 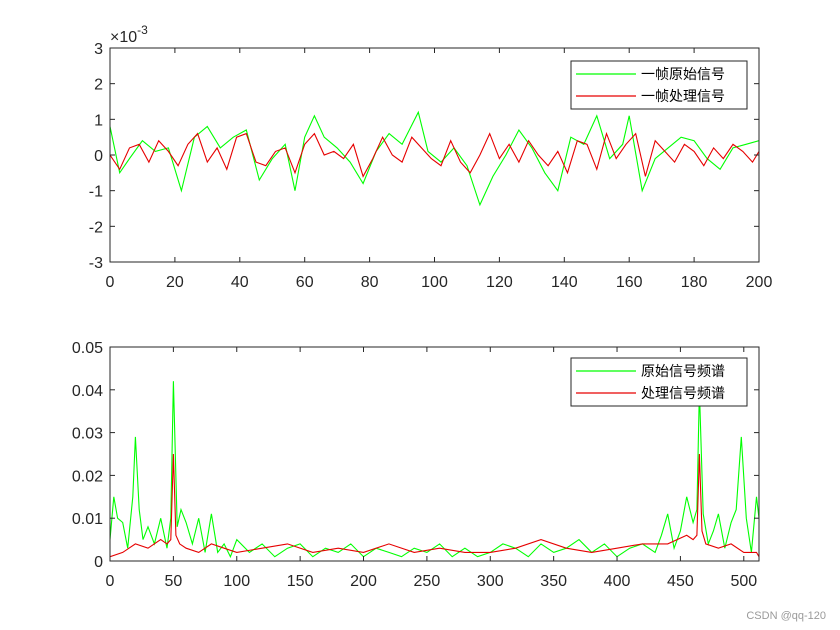 What do you see at coordinates (129, 34) in the screenshot?
I see `y-multiplier: ×10⁻³` at bounding box center [129, 34].